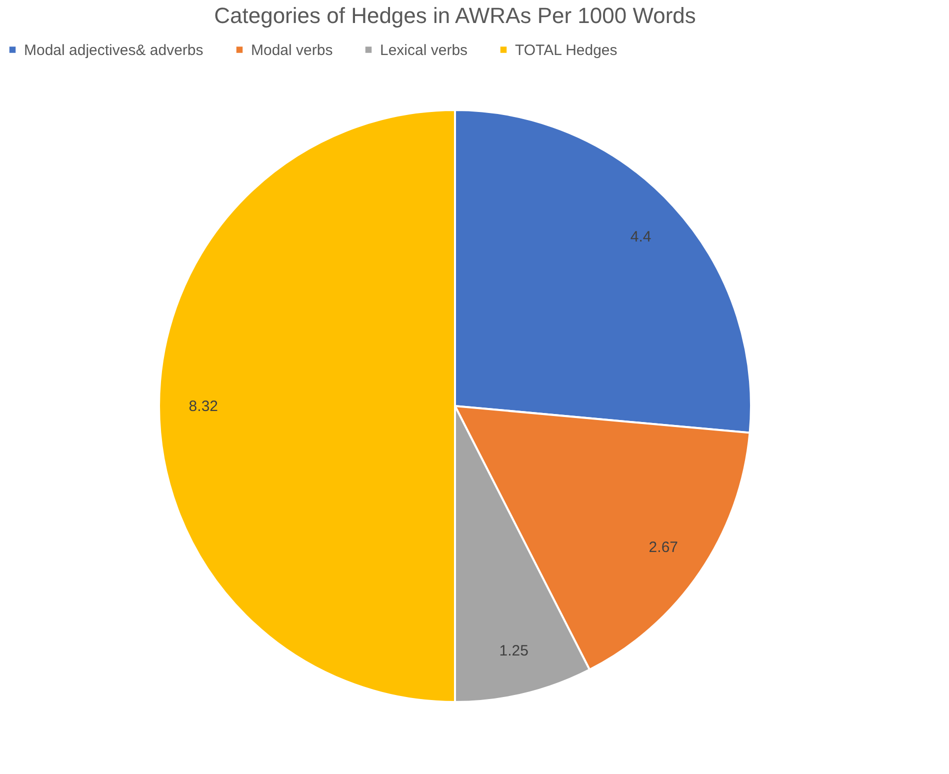 The width and height of the screenshot is (949, 774). What do you see at coordinates (641, 237) in the screenshot?
I see `data-label: 4.4` at bounding box center [641, 237].